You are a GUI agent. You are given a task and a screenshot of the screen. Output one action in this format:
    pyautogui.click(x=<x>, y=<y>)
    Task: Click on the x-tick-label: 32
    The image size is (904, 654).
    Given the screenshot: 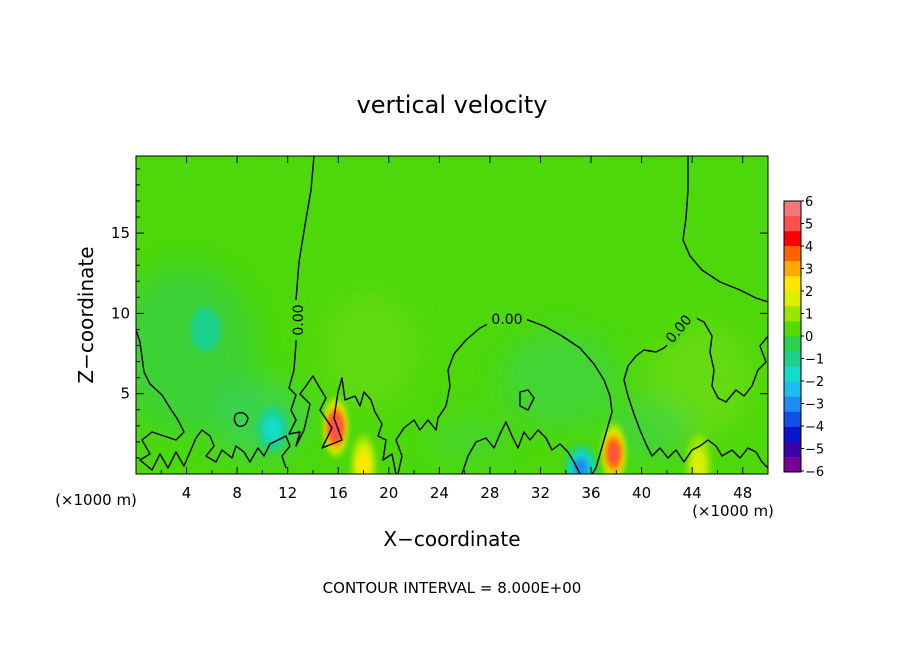 What is the action you would take?
    pyautogui.click(x=540, y=493)
    